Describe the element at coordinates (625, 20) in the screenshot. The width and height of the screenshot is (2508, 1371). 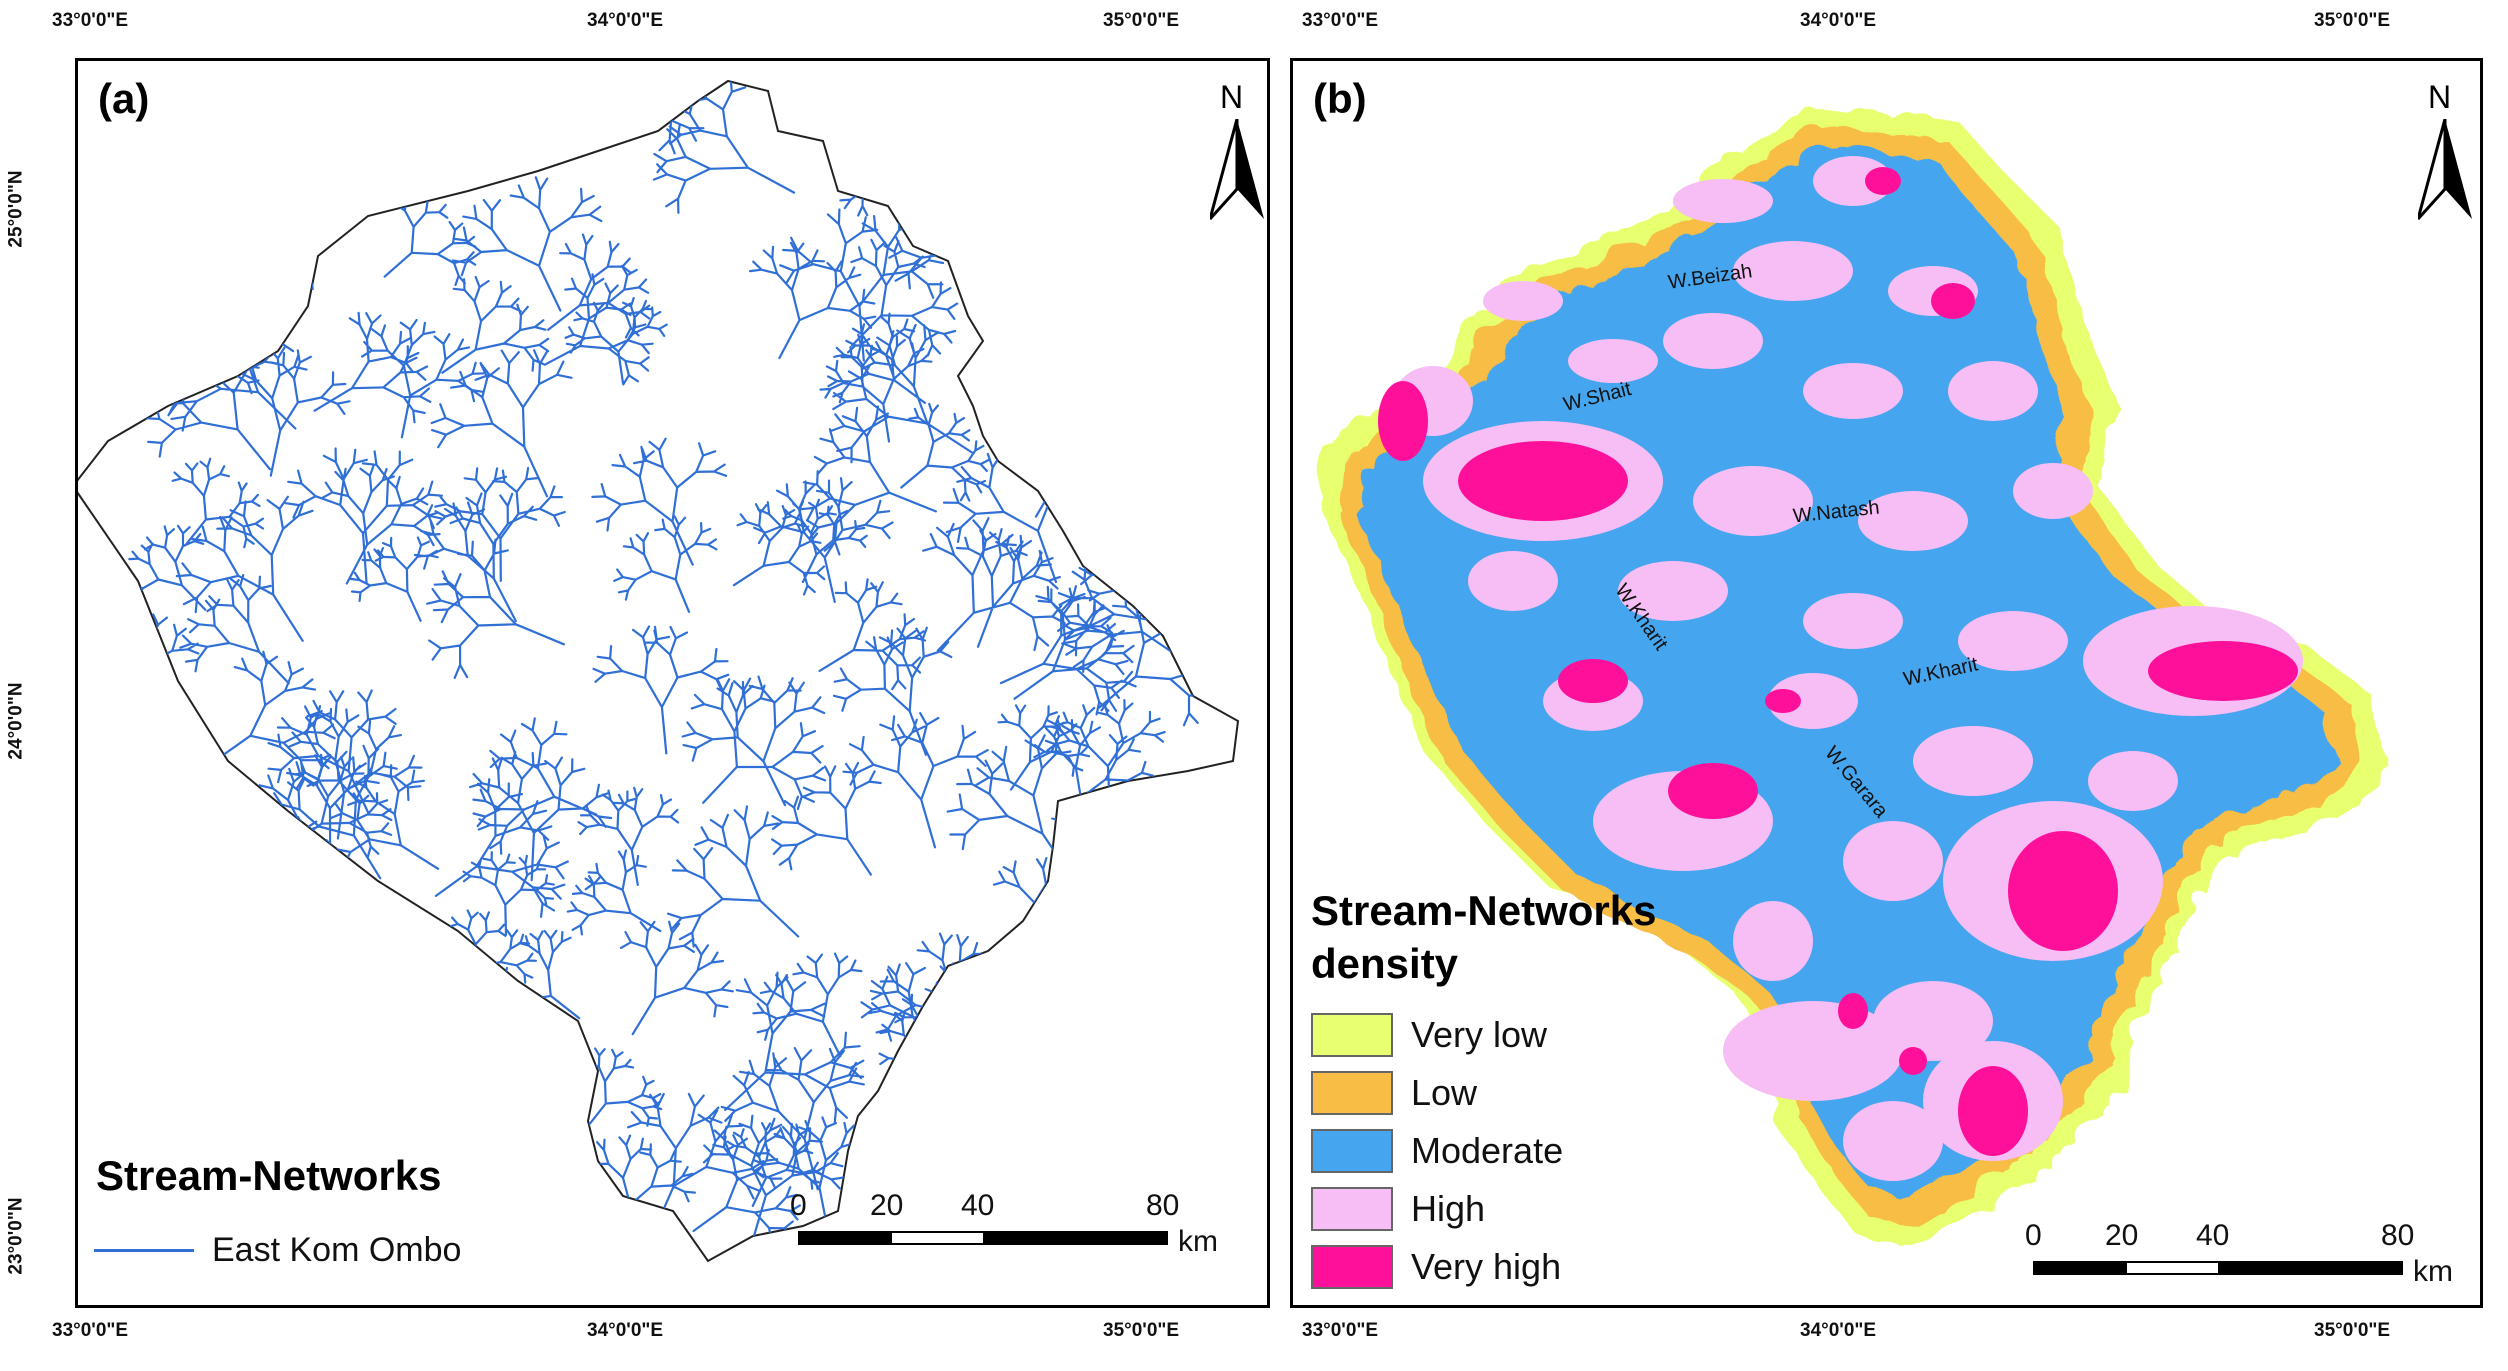
I see `lon-label-top-a-34: 34°0'0"E` at that location.